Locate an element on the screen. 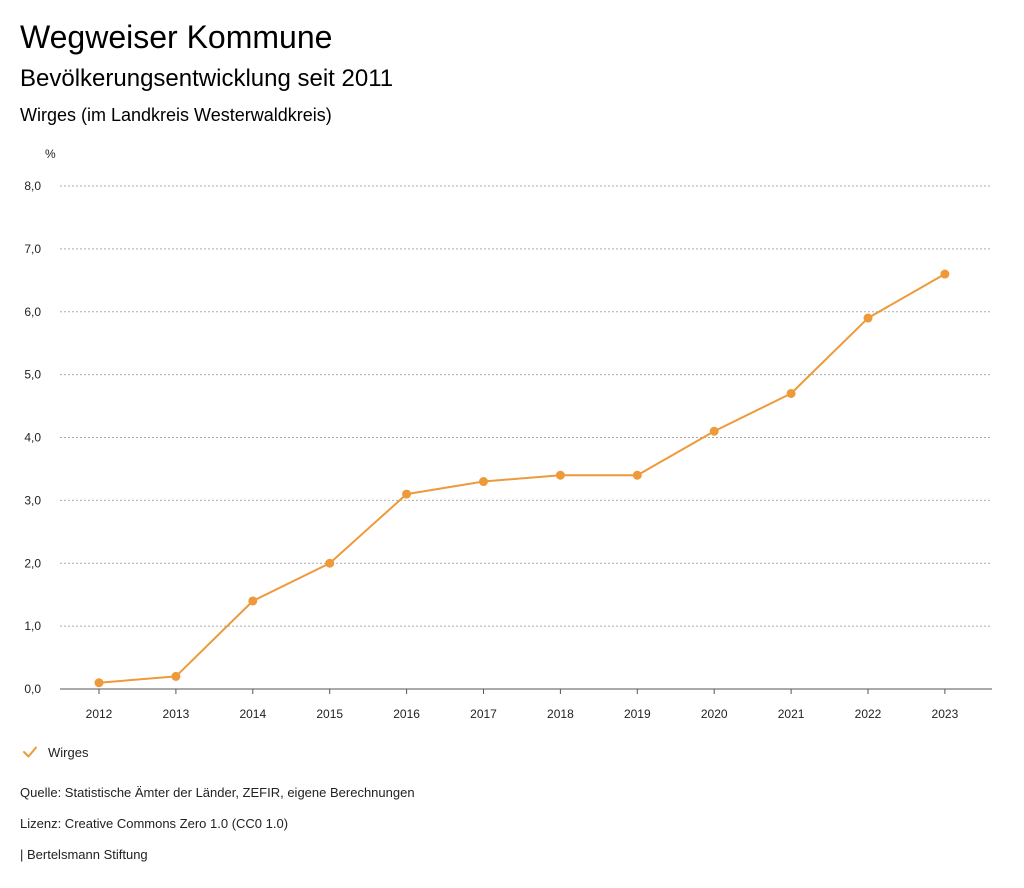 This screenshot has width=1024, height=888. x-tick-label: 2022 is located at coordinates (868, 714).